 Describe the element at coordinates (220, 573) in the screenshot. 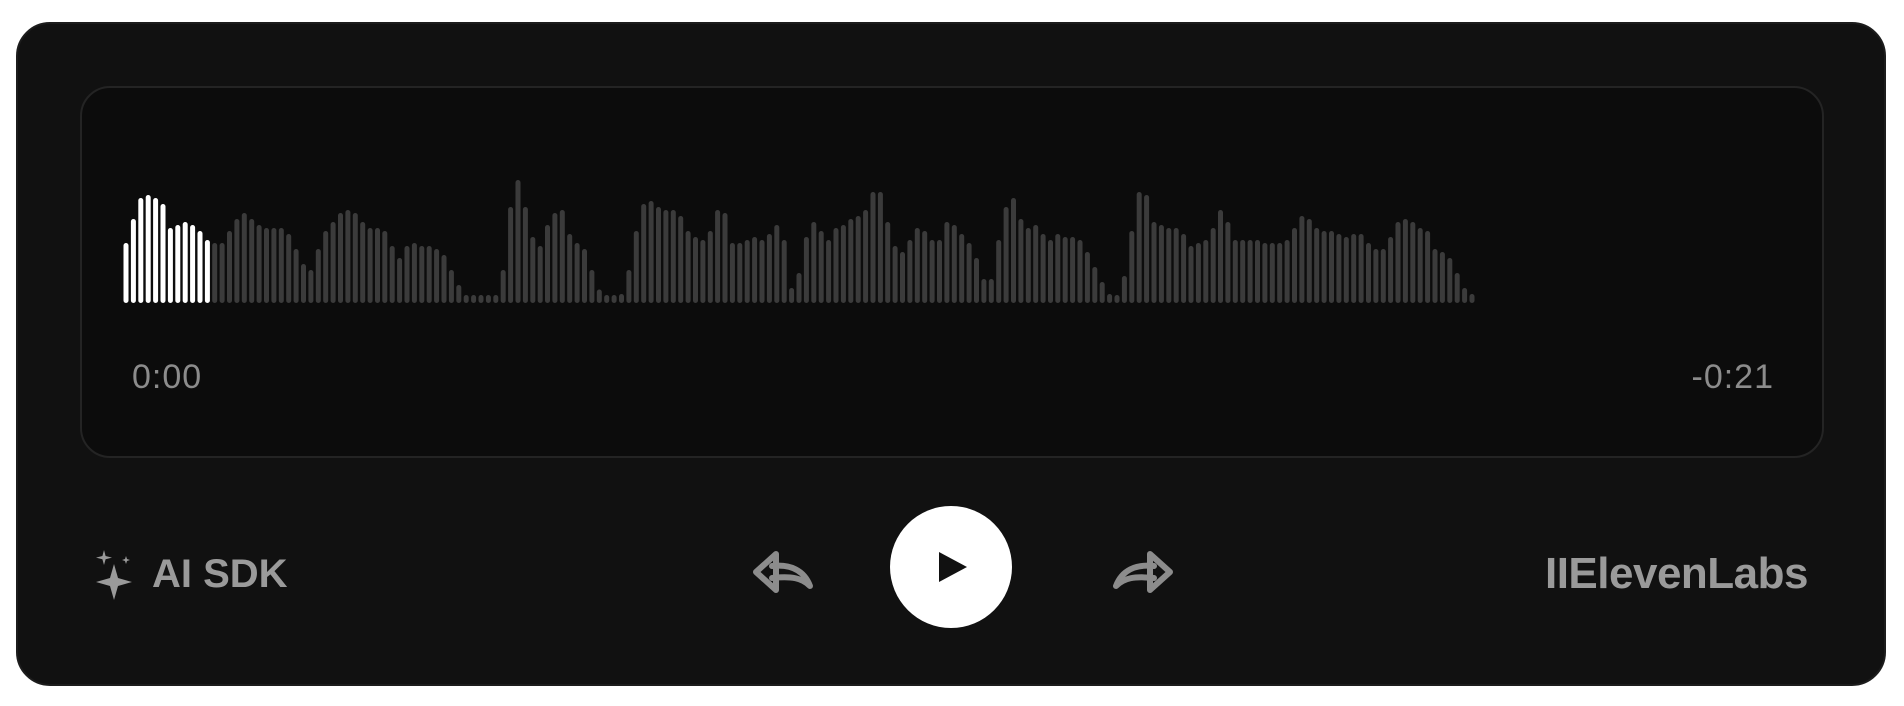

I see `ai-sdk-label: AI SDK` at that location.